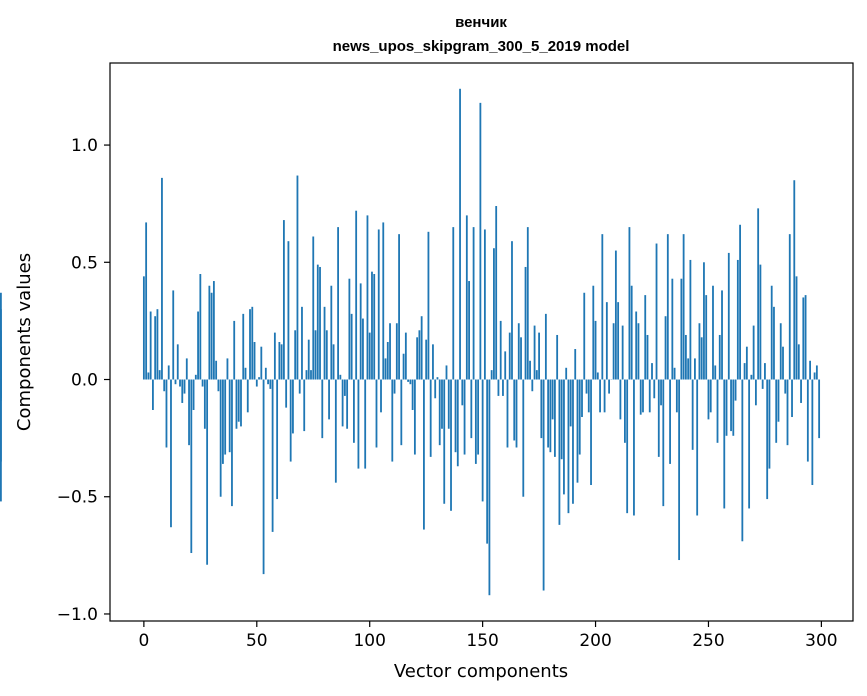 This screenshot has width=867, height=696. What do you see at coordinates (83, 380) in the screenshot?
I see `y-axis-ticks: −1.0 −0.5 0.0 0.5 1.0` at bounding box center [83, 380].